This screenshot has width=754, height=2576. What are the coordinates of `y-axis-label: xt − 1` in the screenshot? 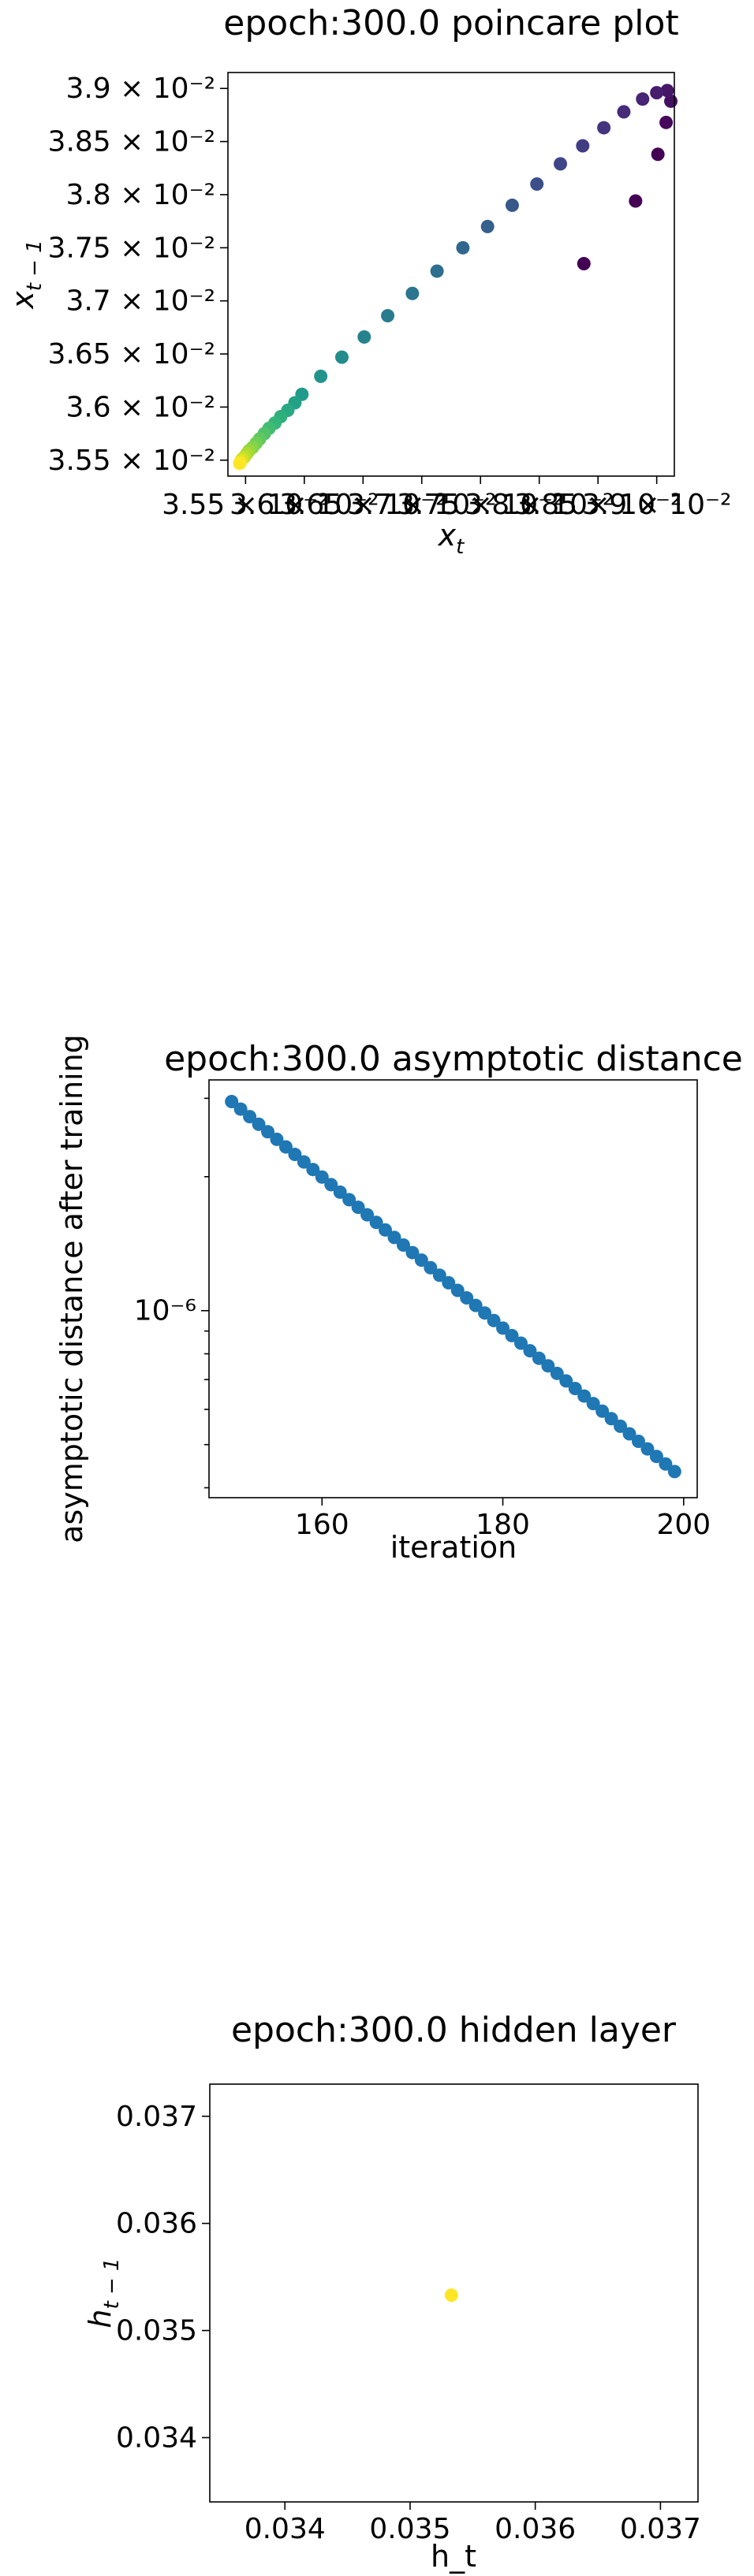 It's located at (27, 275).